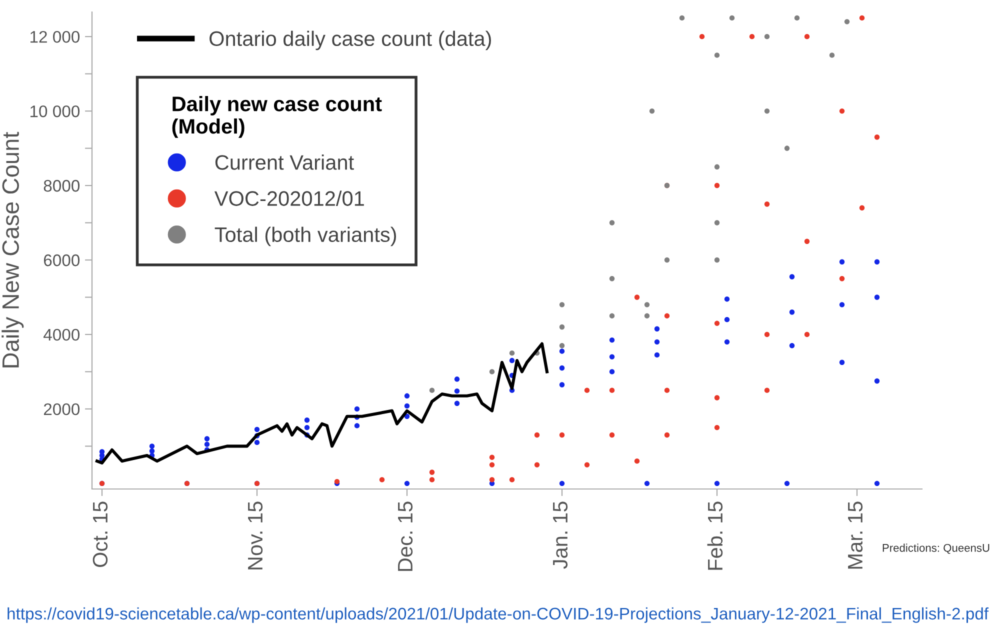  Describe the element at coordinates (284, 162) in the screenshot. I see `legend-label: Current Variant` at that location.